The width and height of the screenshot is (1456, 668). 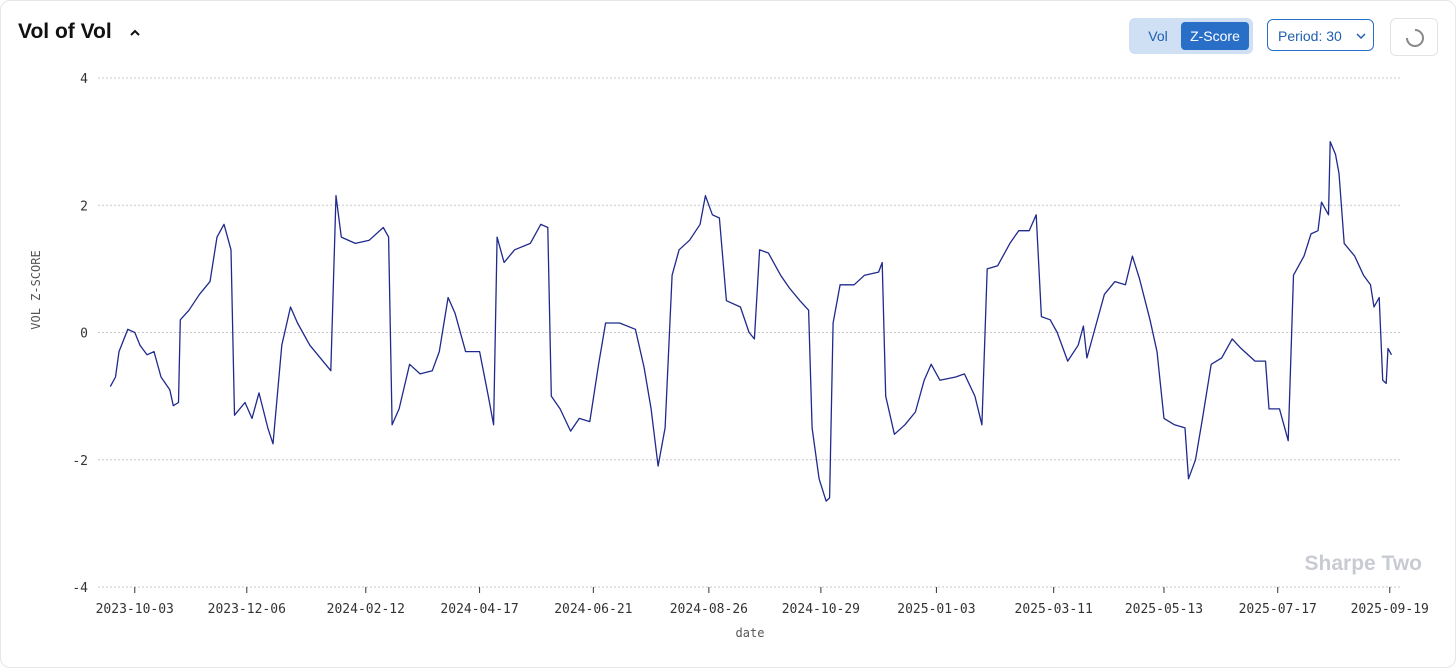 I want to click on x-tick-label: 2024-08-26, so click(x=709, y=609).